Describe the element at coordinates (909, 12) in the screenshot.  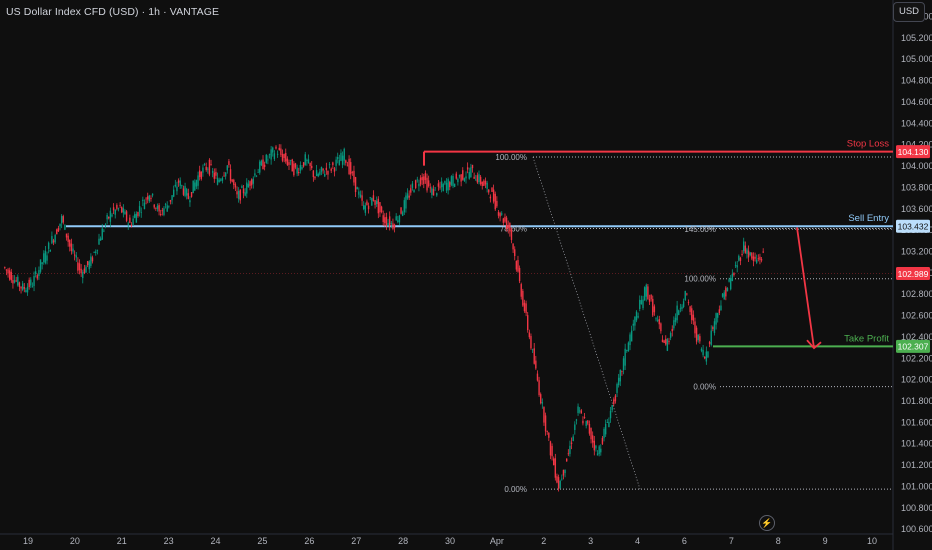
I see `currency-button: USD` at that location.